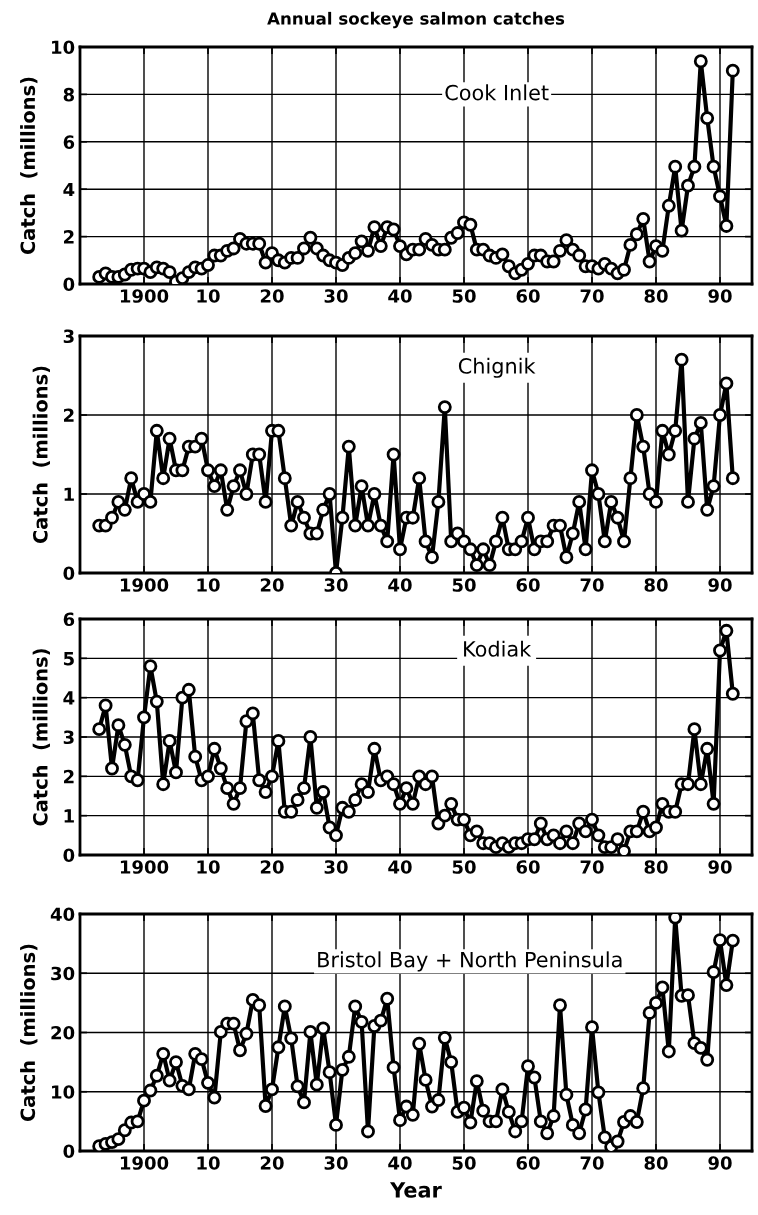 This screenshot has height=1215, width=758. I want to click on y-tick-label: 5, so click(68, 659).